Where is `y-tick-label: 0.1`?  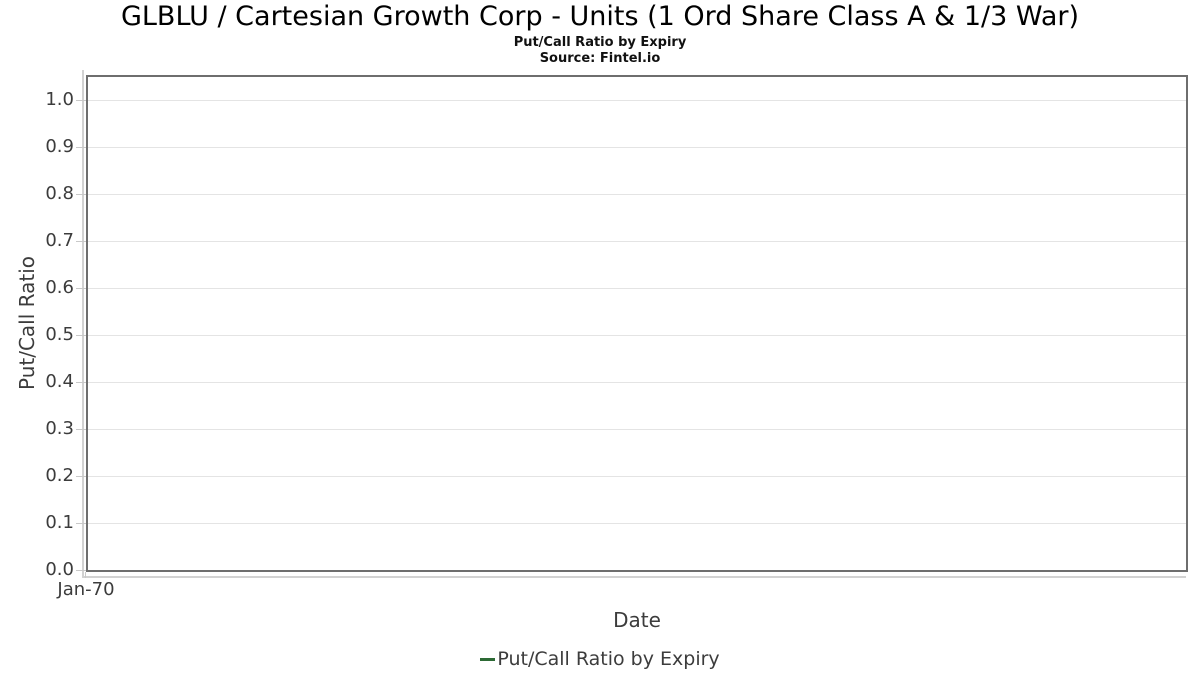 y-tick-label: 0.1 is located at coordinates (59, 523).